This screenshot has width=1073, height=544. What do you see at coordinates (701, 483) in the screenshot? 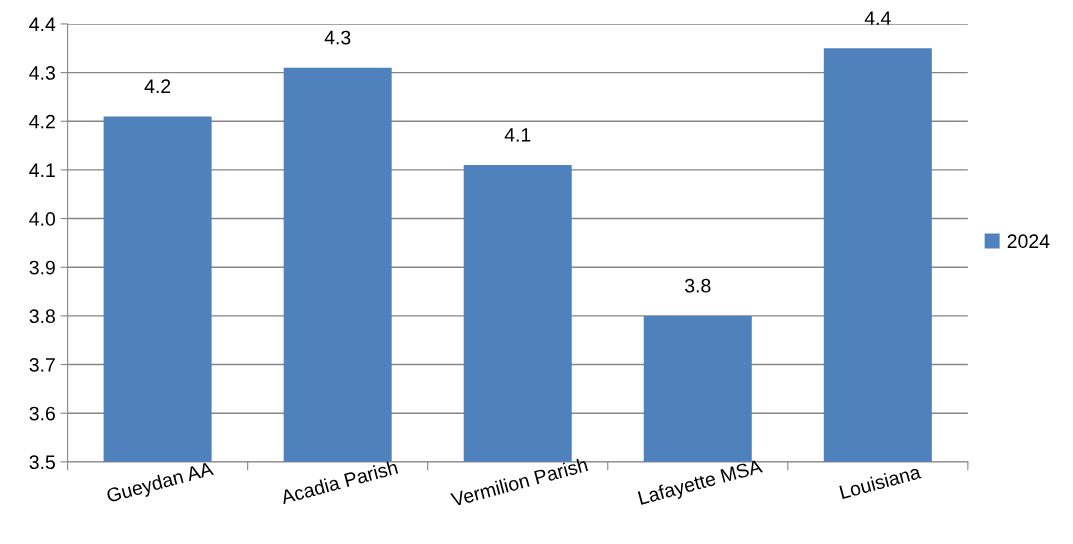
I see `x-tick-label: Lafayette MSA` at bounding box center [701, 483].